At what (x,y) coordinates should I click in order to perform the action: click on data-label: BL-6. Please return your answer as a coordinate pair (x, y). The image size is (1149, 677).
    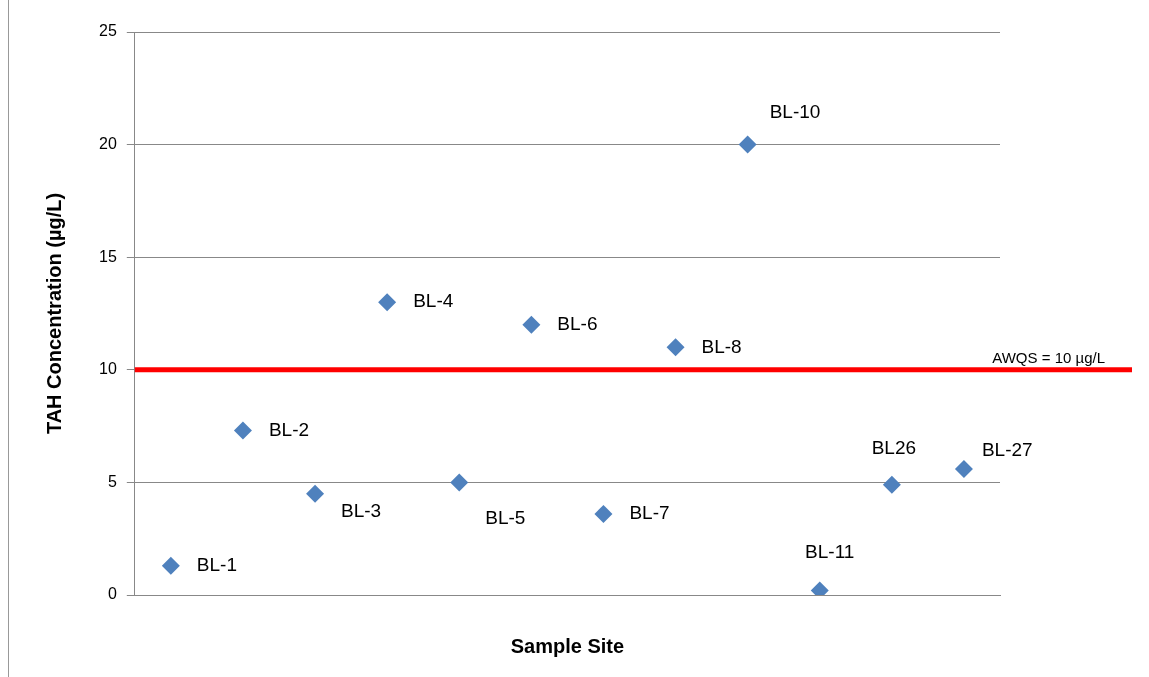
    Looking at the image, I should click on (577, 323).